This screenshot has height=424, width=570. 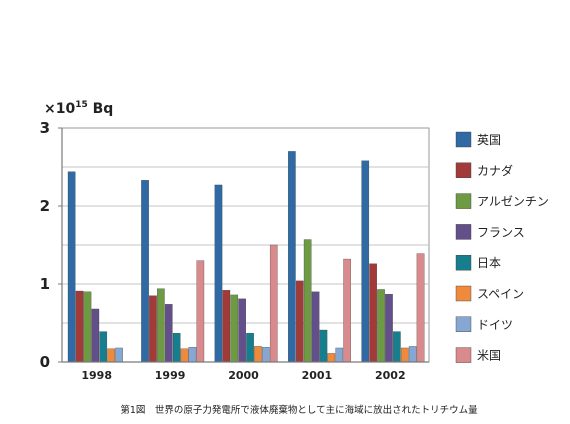 What do you see at coordinates (96, 375) in the screenshot?
I see `x-tick-label: 1998` at bounding box center [96, 375].